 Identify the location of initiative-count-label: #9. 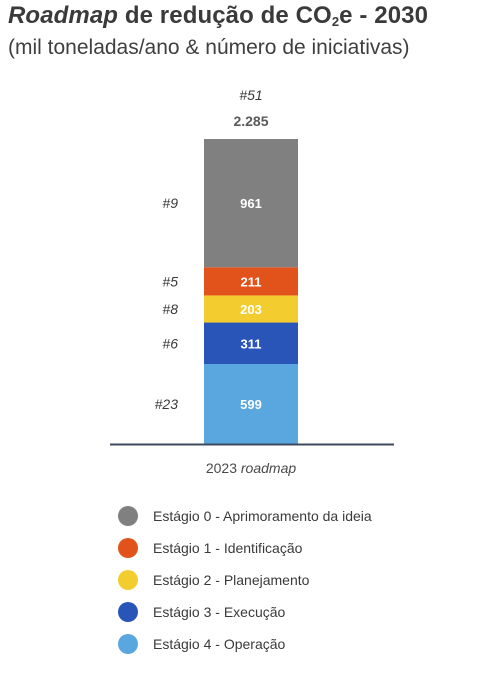
(170, 203).